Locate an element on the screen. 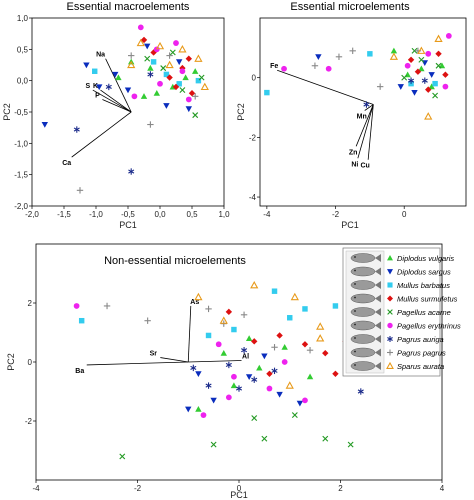  y-tick-label: 2 is located at coordinates (30, 303).